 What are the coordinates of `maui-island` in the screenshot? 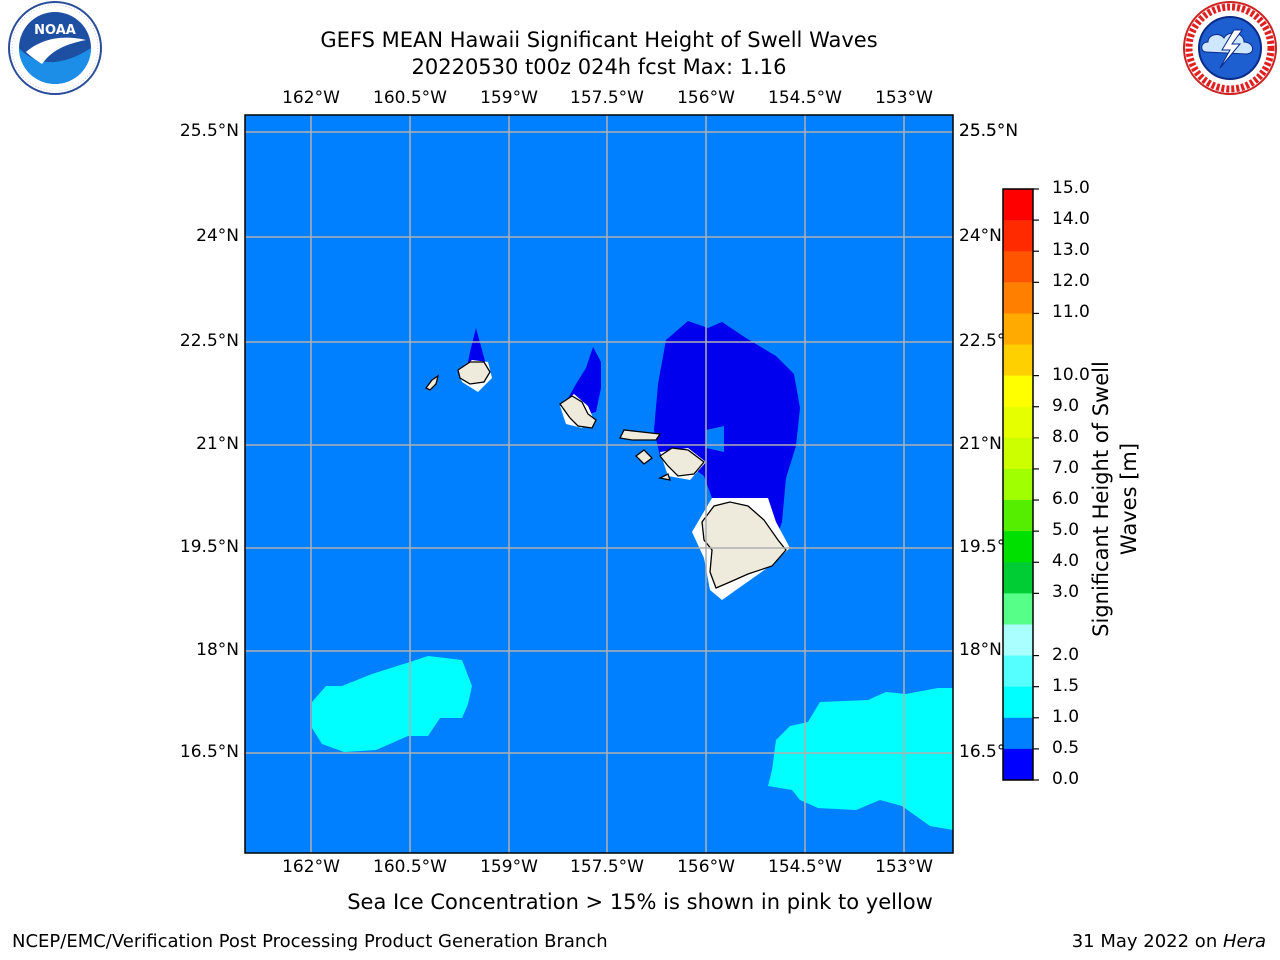 It's located at (682, 462).